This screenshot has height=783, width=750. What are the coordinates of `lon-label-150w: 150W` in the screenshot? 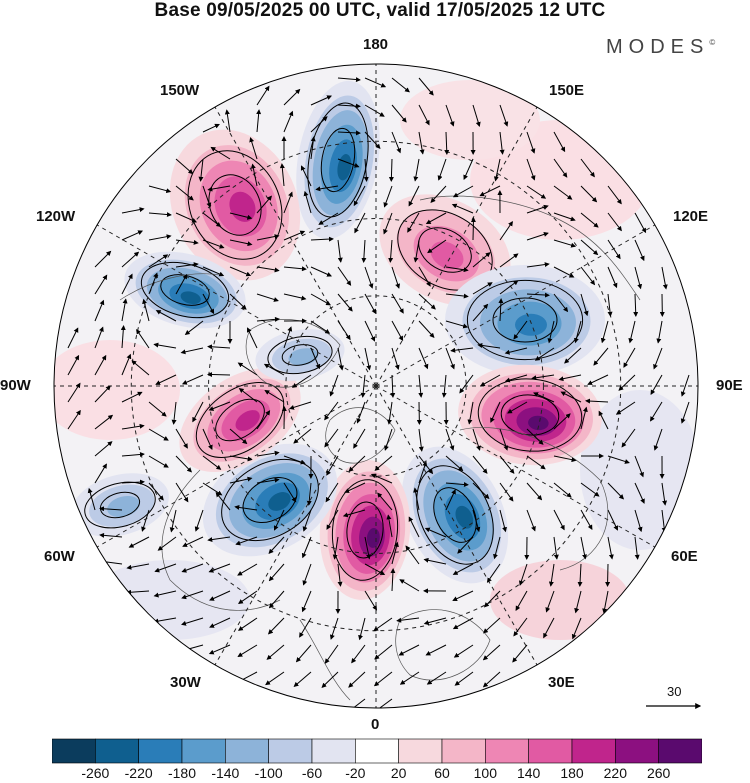 It's located at (180, 90).